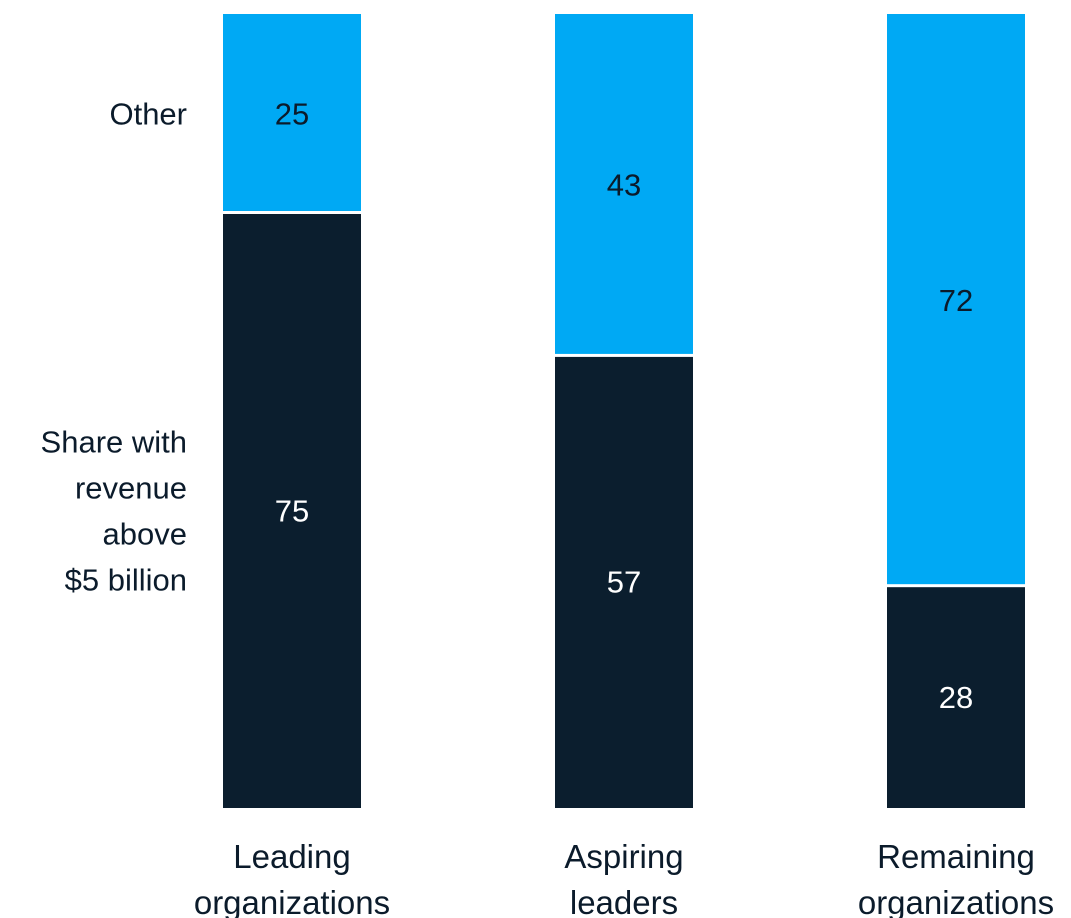 This screenshot has height=918, width=1071. I want to click on category-label: leaders, so click(624, 901).